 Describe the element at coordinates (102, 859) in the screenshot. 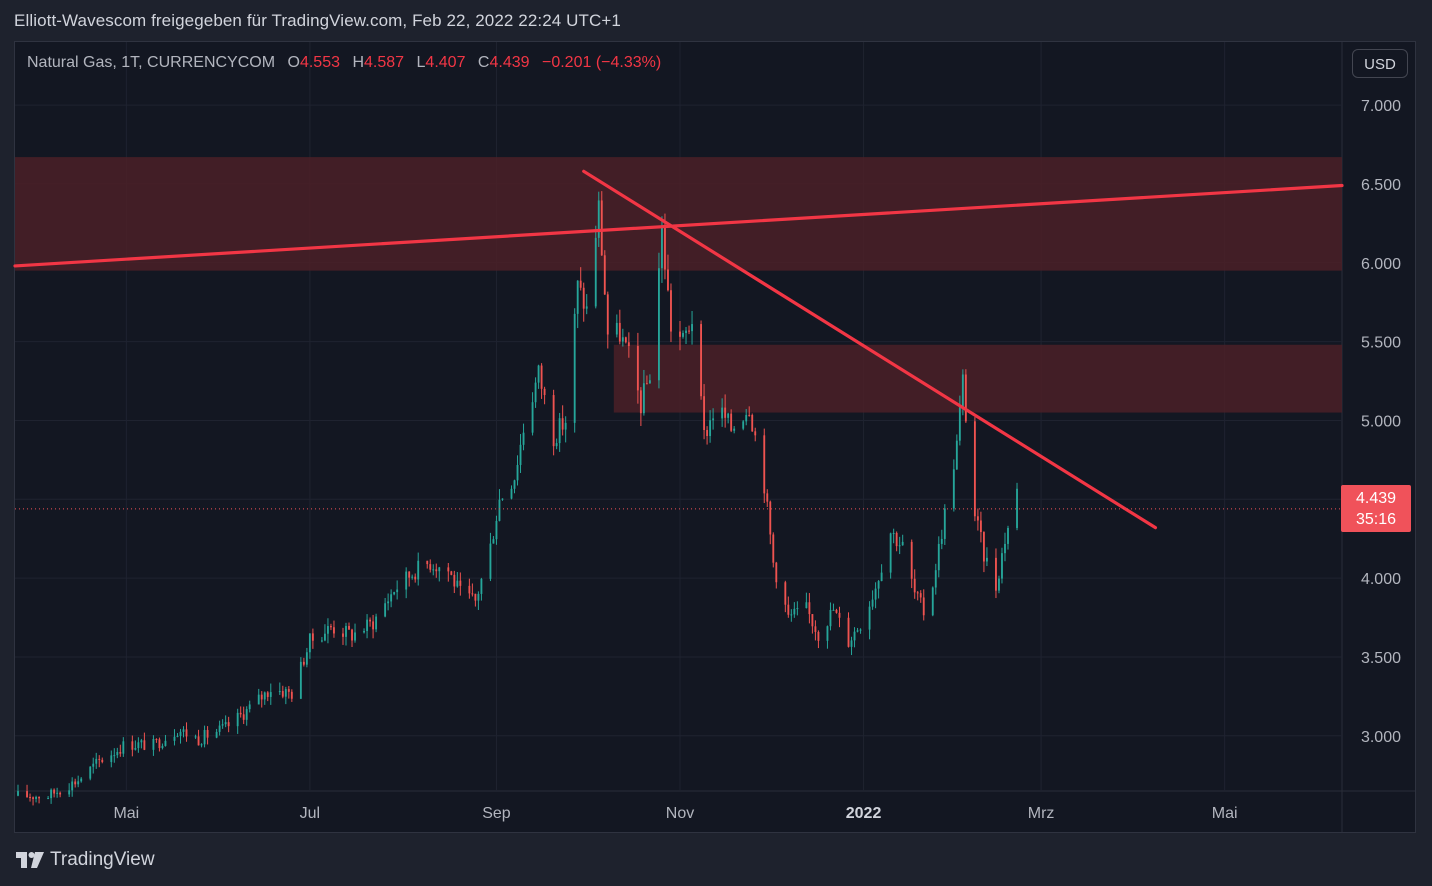

I see `brand-name: TradingView` at that location.